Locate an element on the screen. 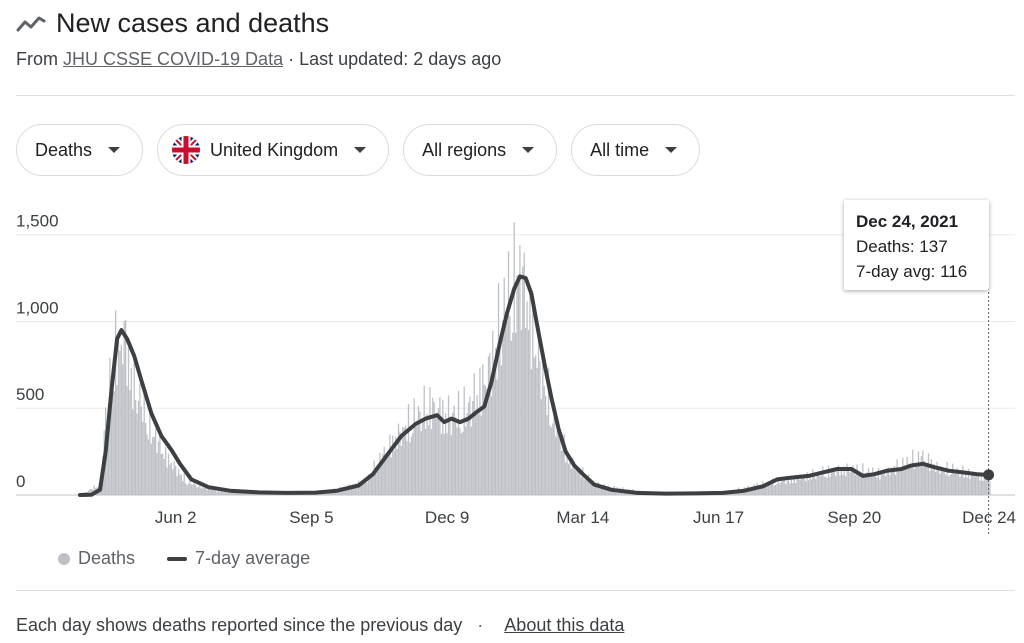 The width and height of the screenshot is (1024, 643). x-tick-label: Mar 14 is located at coordinates (582, 517).